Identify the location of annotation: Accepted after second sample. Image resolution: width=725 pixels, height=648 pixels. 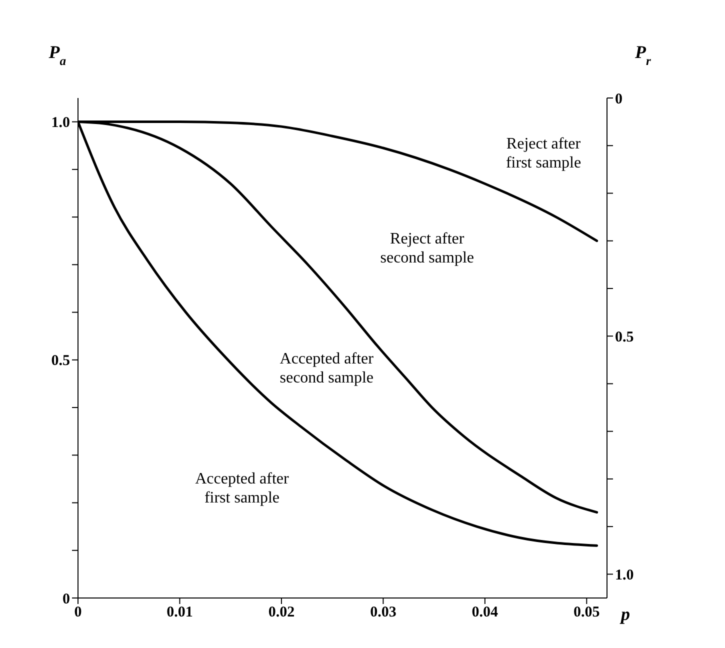
(327, 368).